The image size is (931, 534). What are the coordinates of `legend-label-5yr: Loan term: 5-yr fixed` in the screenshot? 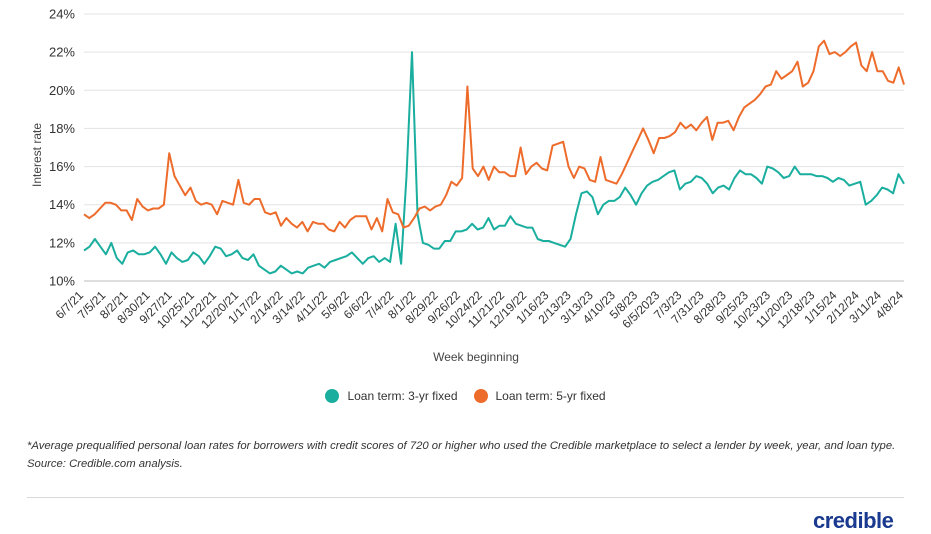 It's located at (550, 396).